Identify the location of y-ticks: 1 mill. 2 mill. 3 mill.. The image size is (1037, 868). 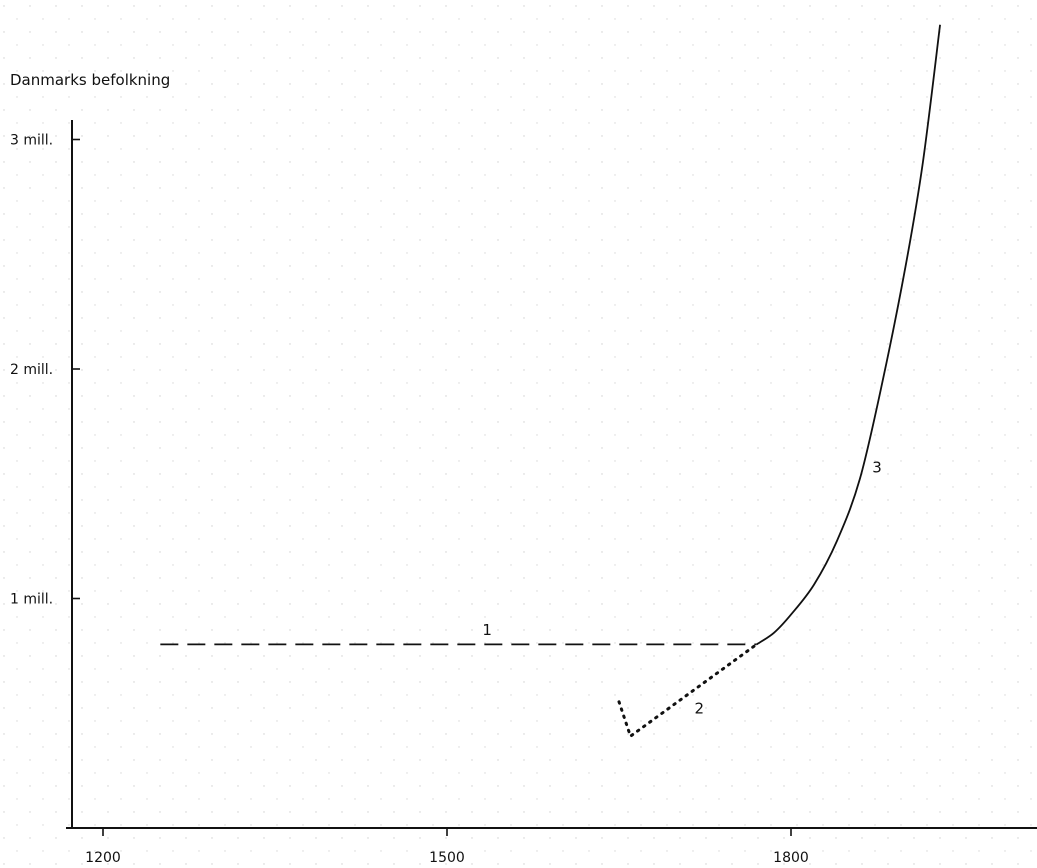
(45, 370).